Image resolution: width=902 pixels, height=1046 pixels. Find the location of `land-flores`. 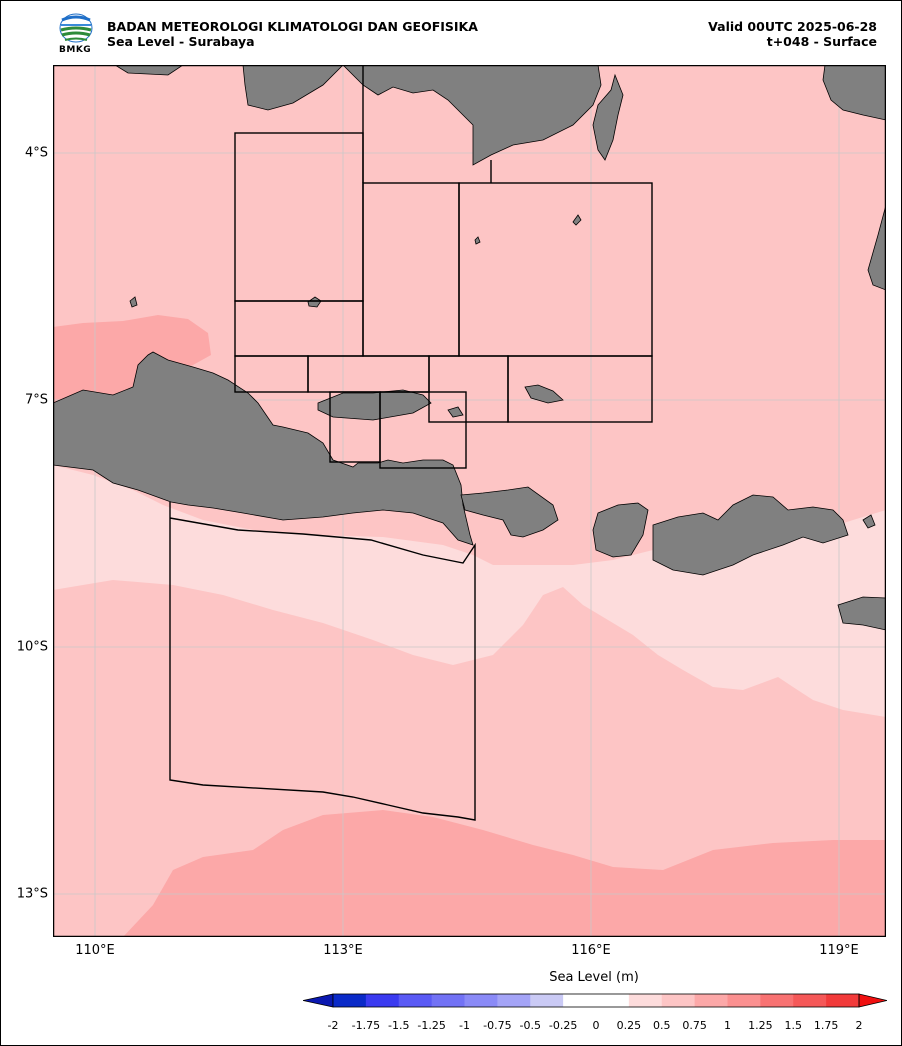

land-flores is located at coordinates (861, 613).